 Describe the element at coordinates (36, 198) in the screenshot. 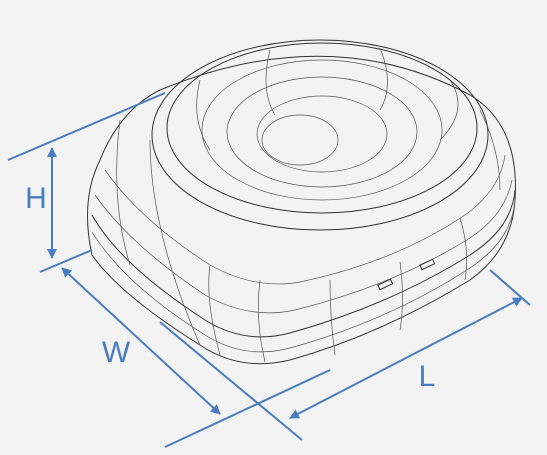

I see `height-label: H` at that location.